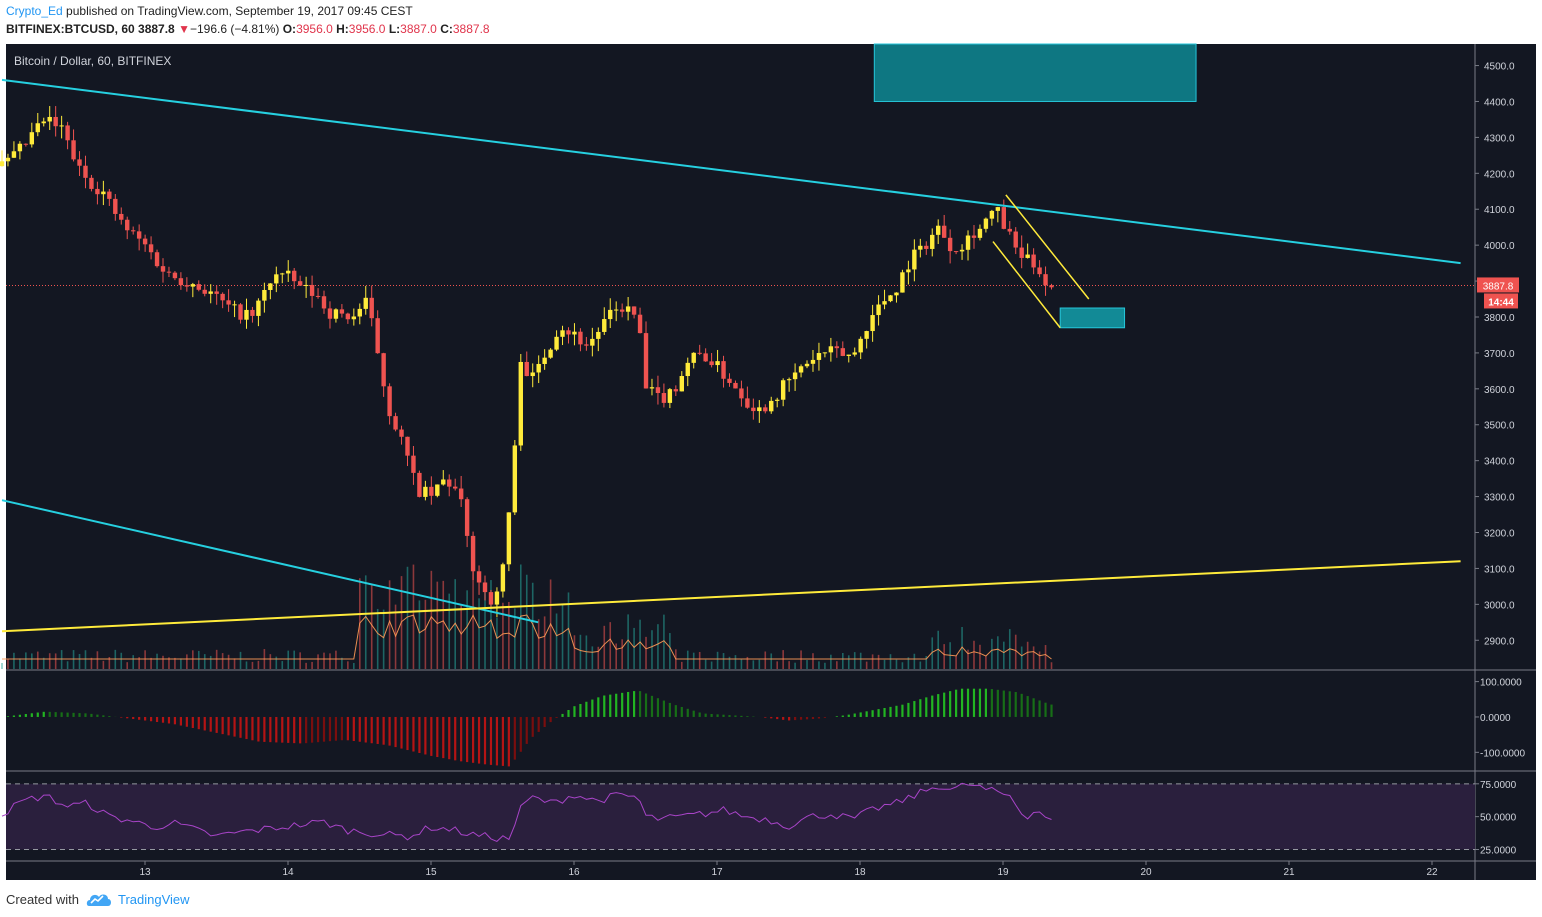  I want to click on ohlc-open-label: O:, so click(289, 29).